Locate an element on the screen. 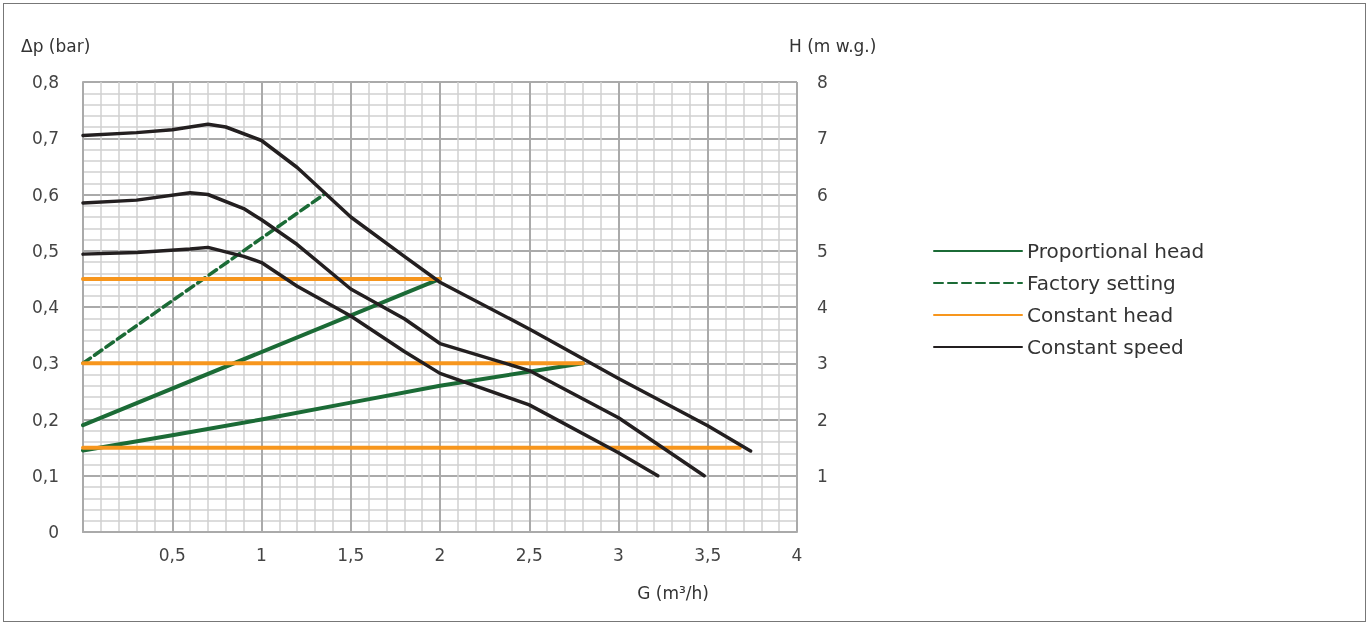  y2-tick-label: 7 is located at coordinates (822, 138).